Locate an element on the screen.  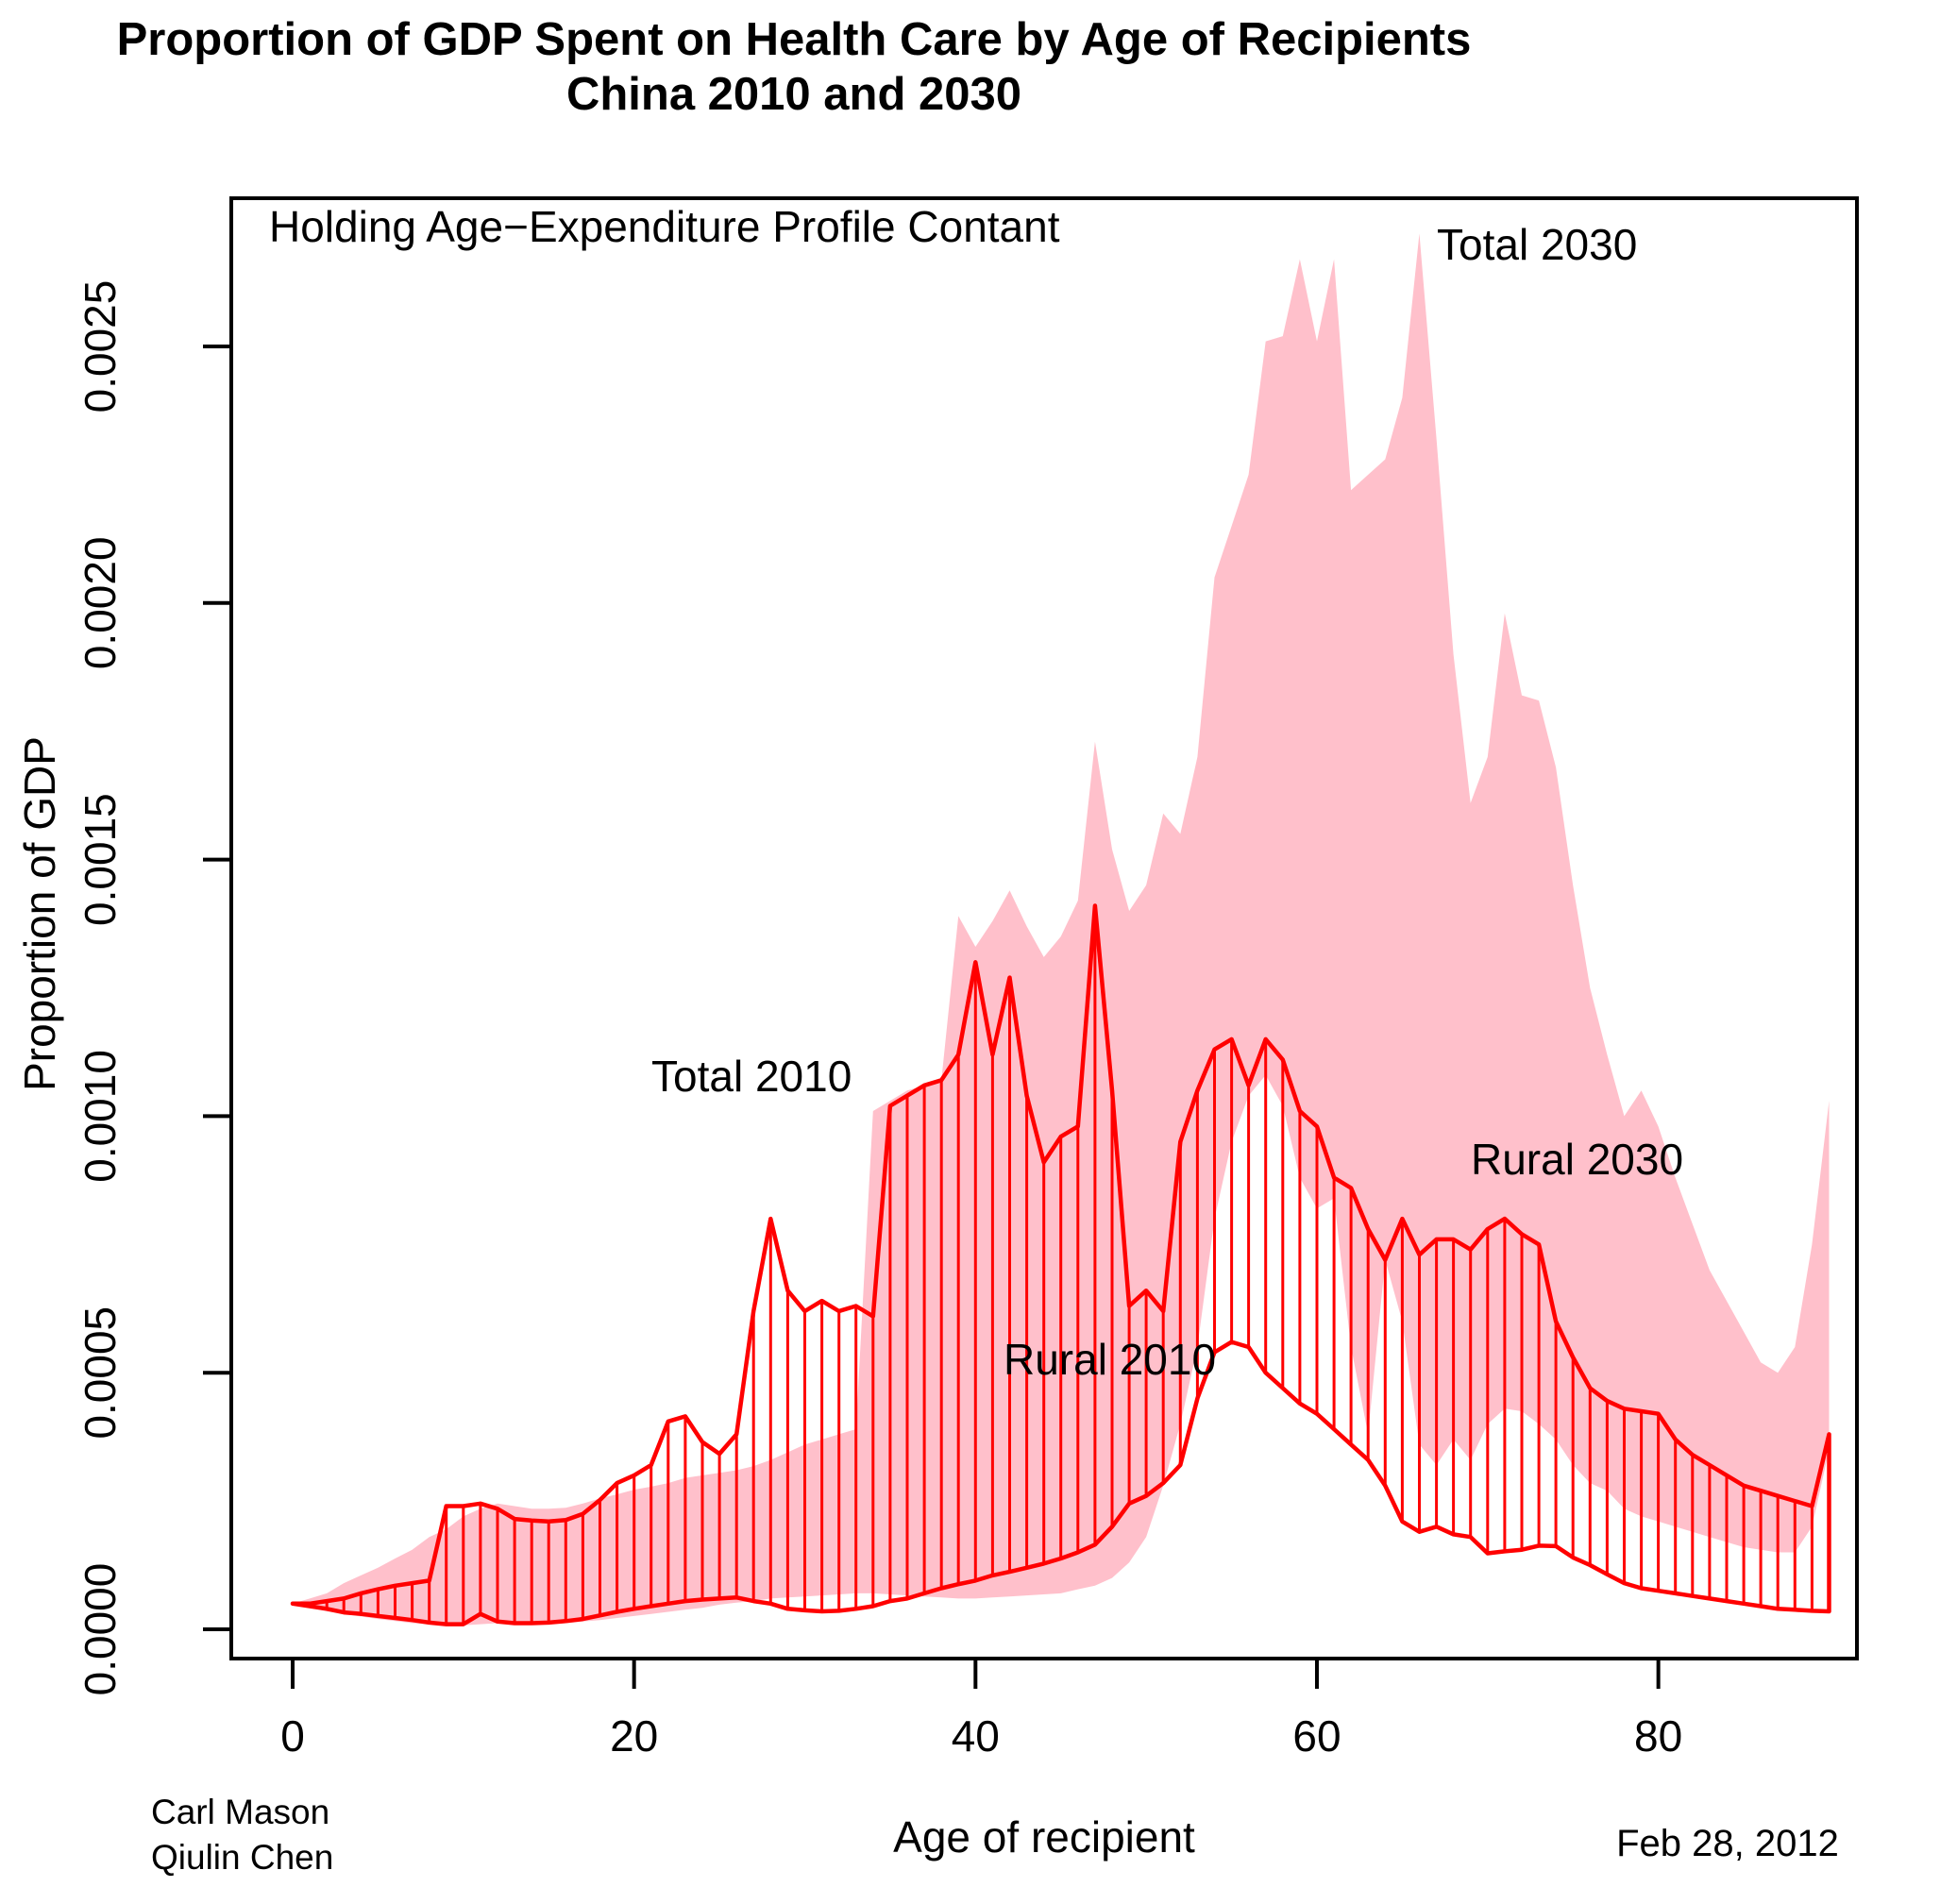
y-tick-label: 0.0020 is located at coordinates (100, 602).